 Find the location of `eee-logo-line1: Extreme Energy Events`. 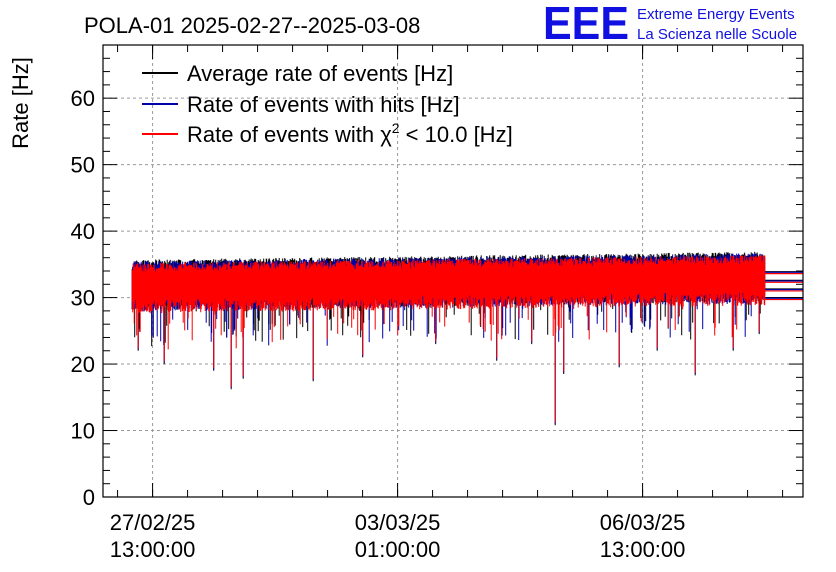

eee-logo-line1: Extreme Energy Events is located at coordinates (716, 14).